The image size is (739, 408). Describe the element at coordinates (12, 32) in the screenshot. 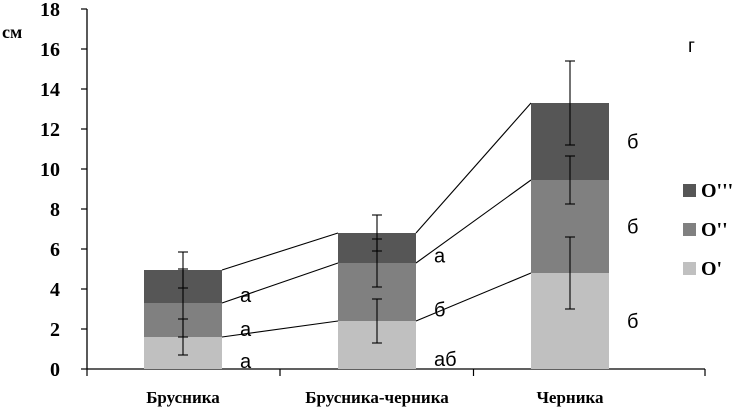

I see `y-unit-label: см` at that location.